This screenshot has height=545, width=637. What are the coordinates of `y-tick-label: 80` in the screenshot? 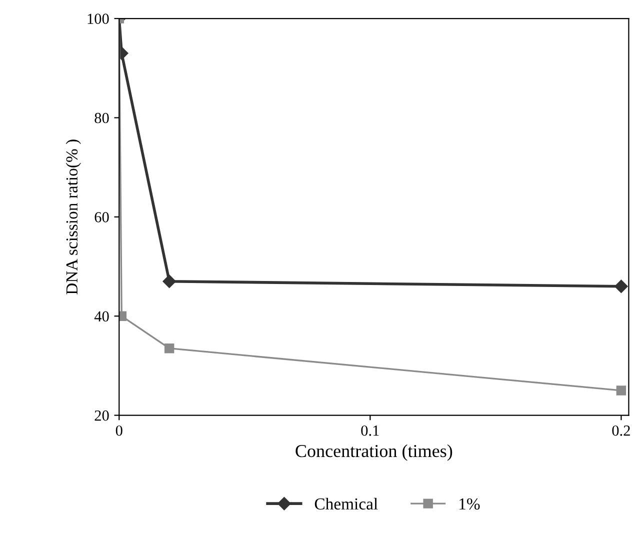 It's located at (101, 118).